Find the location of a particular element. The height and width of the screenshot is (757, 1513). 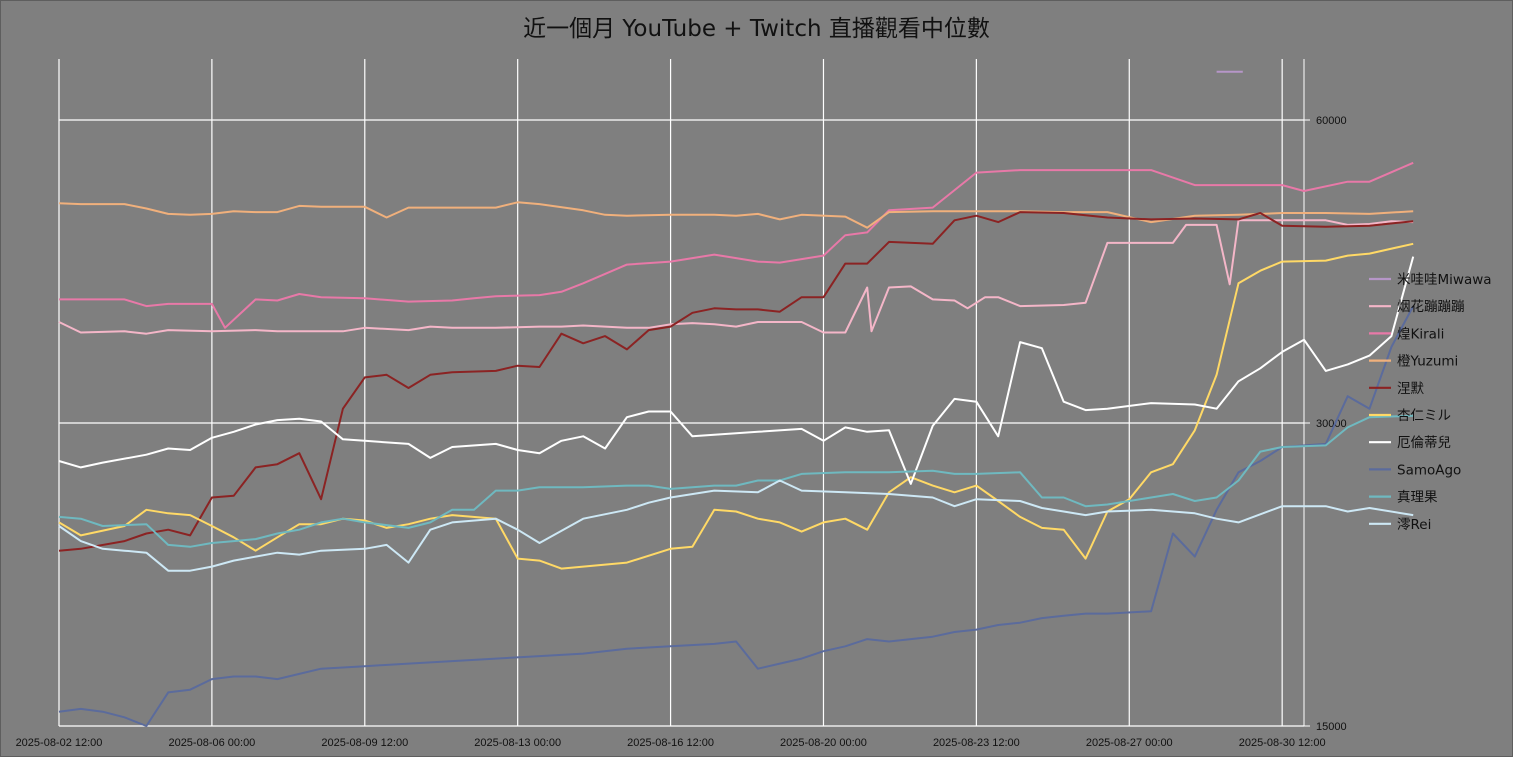

legend-label: 烟花蹦蹦蹦 is located at coordinates (1431, 307).